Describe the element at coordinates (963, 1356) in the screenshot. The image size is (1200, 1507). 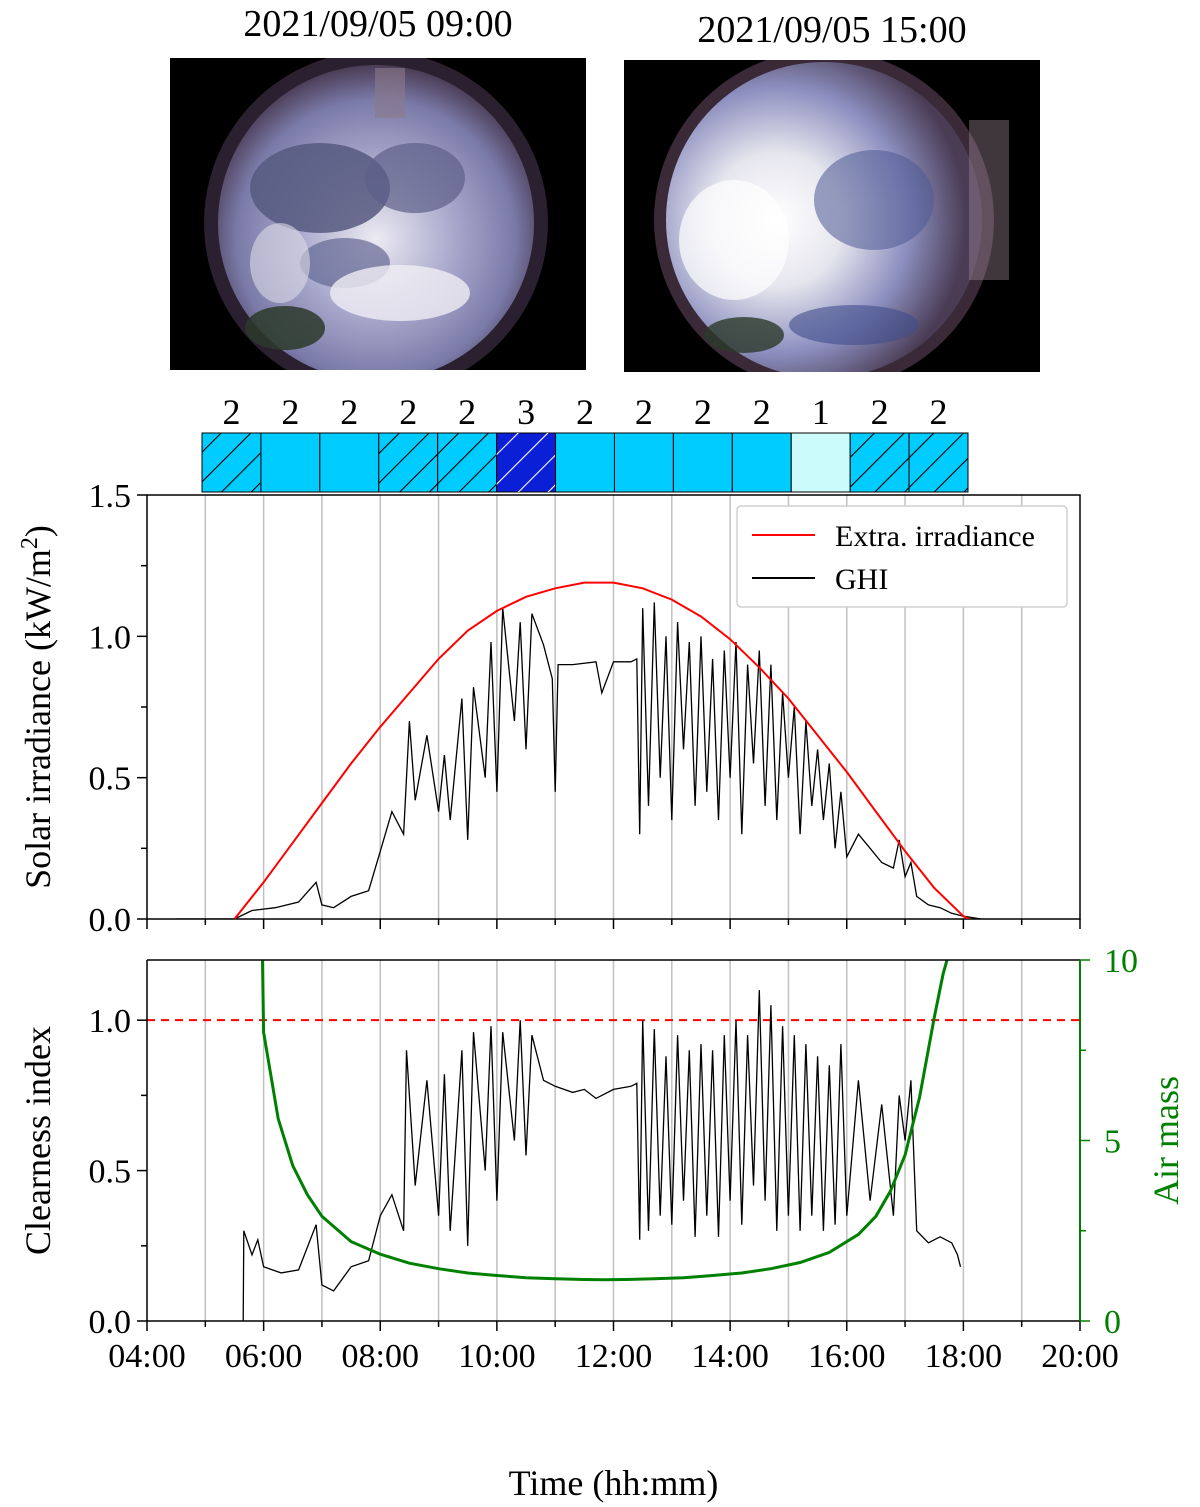
I see `x-tick-label: 18:00` at that location.